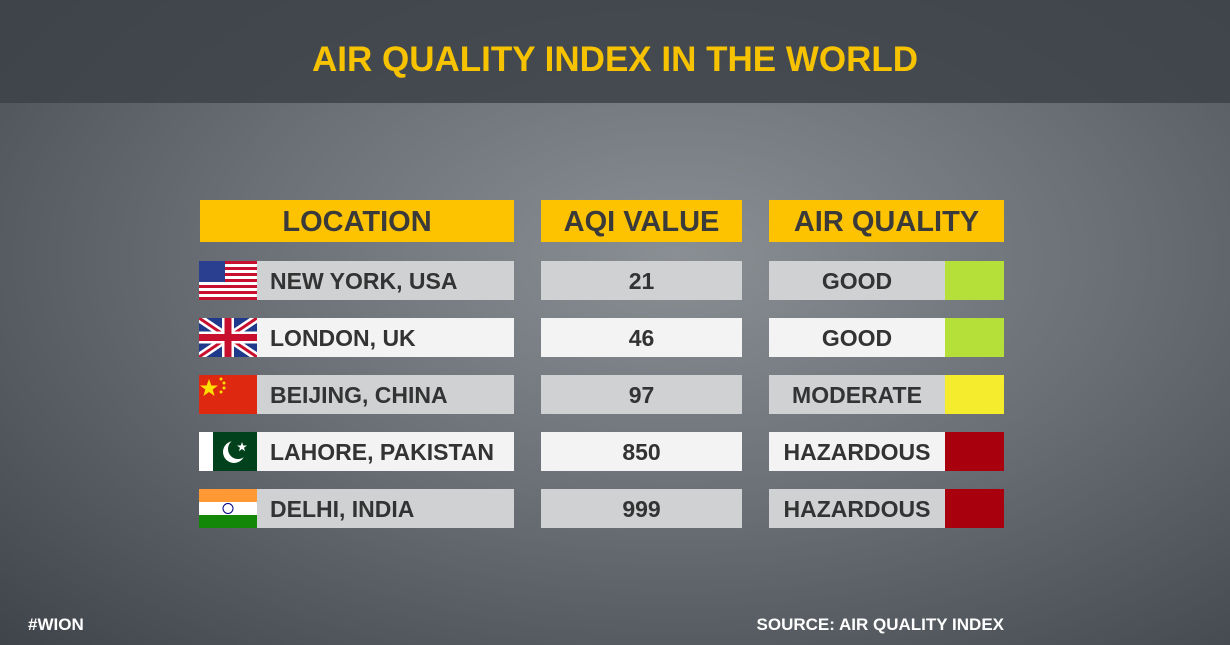 Image resolution: width=1230 pixels, height=645 pixels. I want to click on location: LONDON, UK, so click(385, 337).